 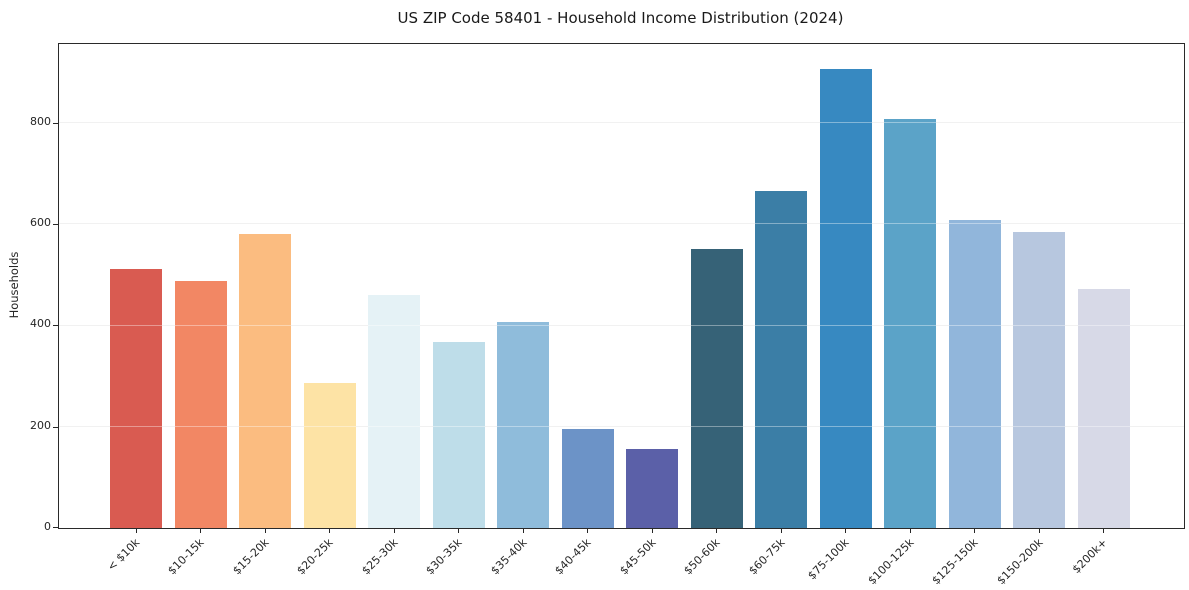 What do you see at coordinates (40, 121) in the screenshot?
I see `y-tick-label: 800` at bounding box center [40, 121].